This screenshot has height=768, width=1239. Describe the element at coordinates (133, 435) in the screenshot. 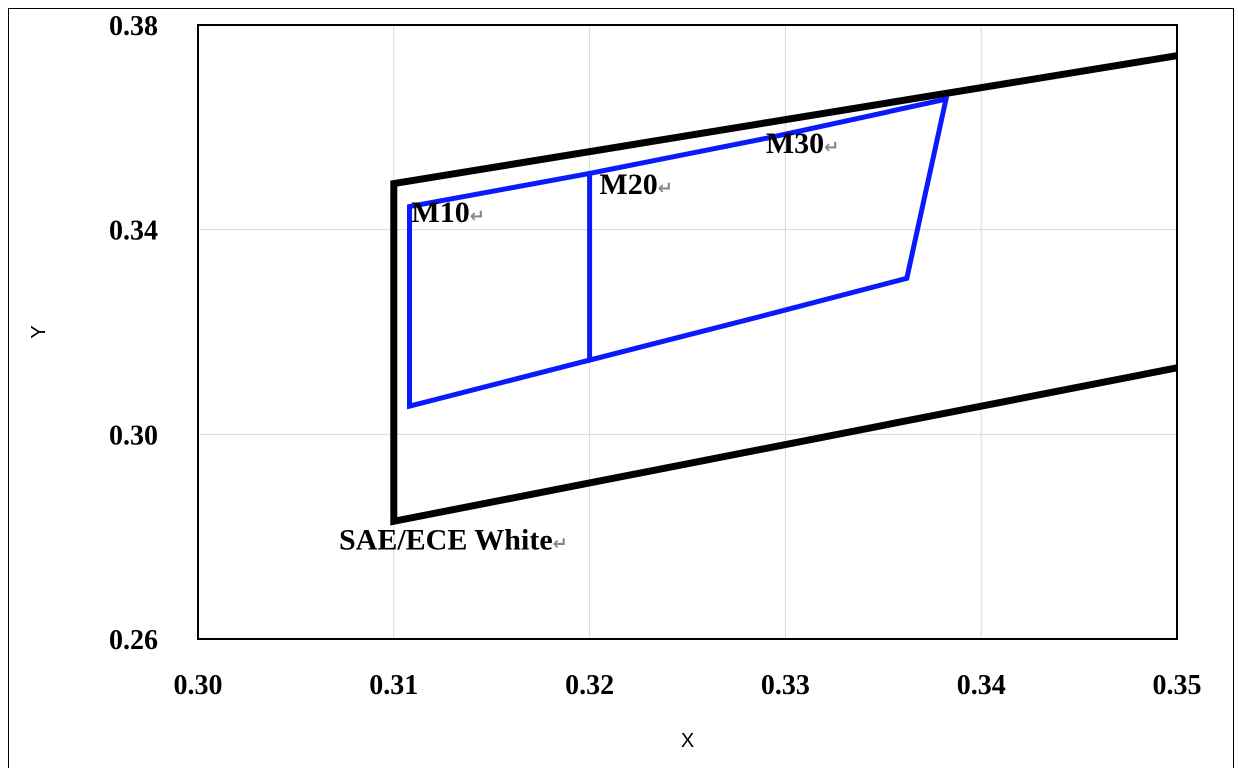

I see `y-tick-label: 0.30` at that location.